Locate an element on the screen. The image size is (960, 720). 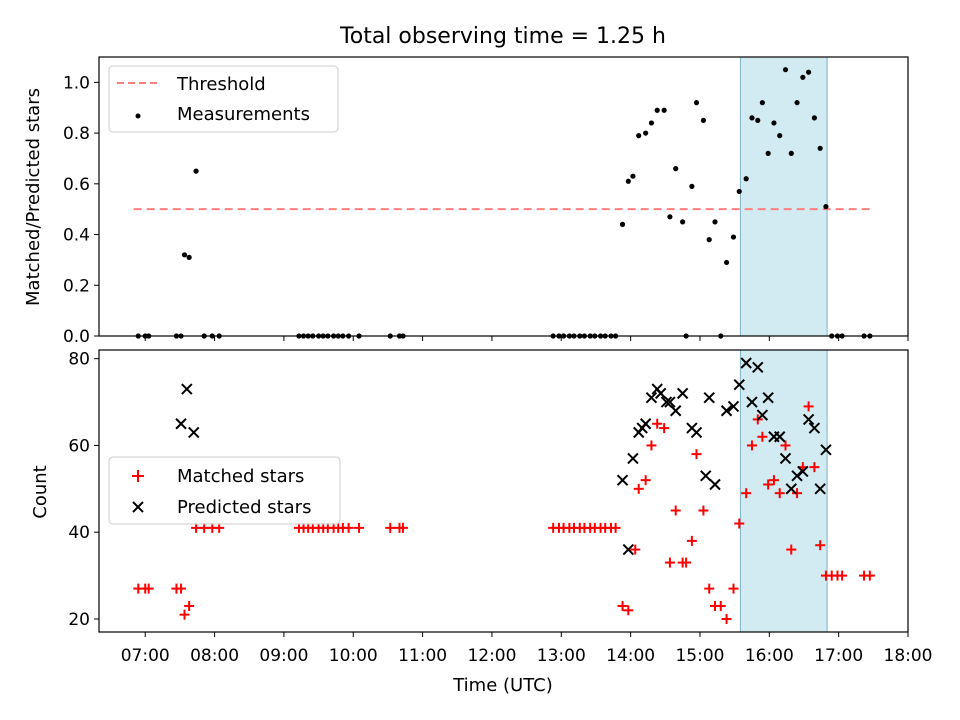
top-legend: Threshold Measurements is located at coordinates (223, 99).